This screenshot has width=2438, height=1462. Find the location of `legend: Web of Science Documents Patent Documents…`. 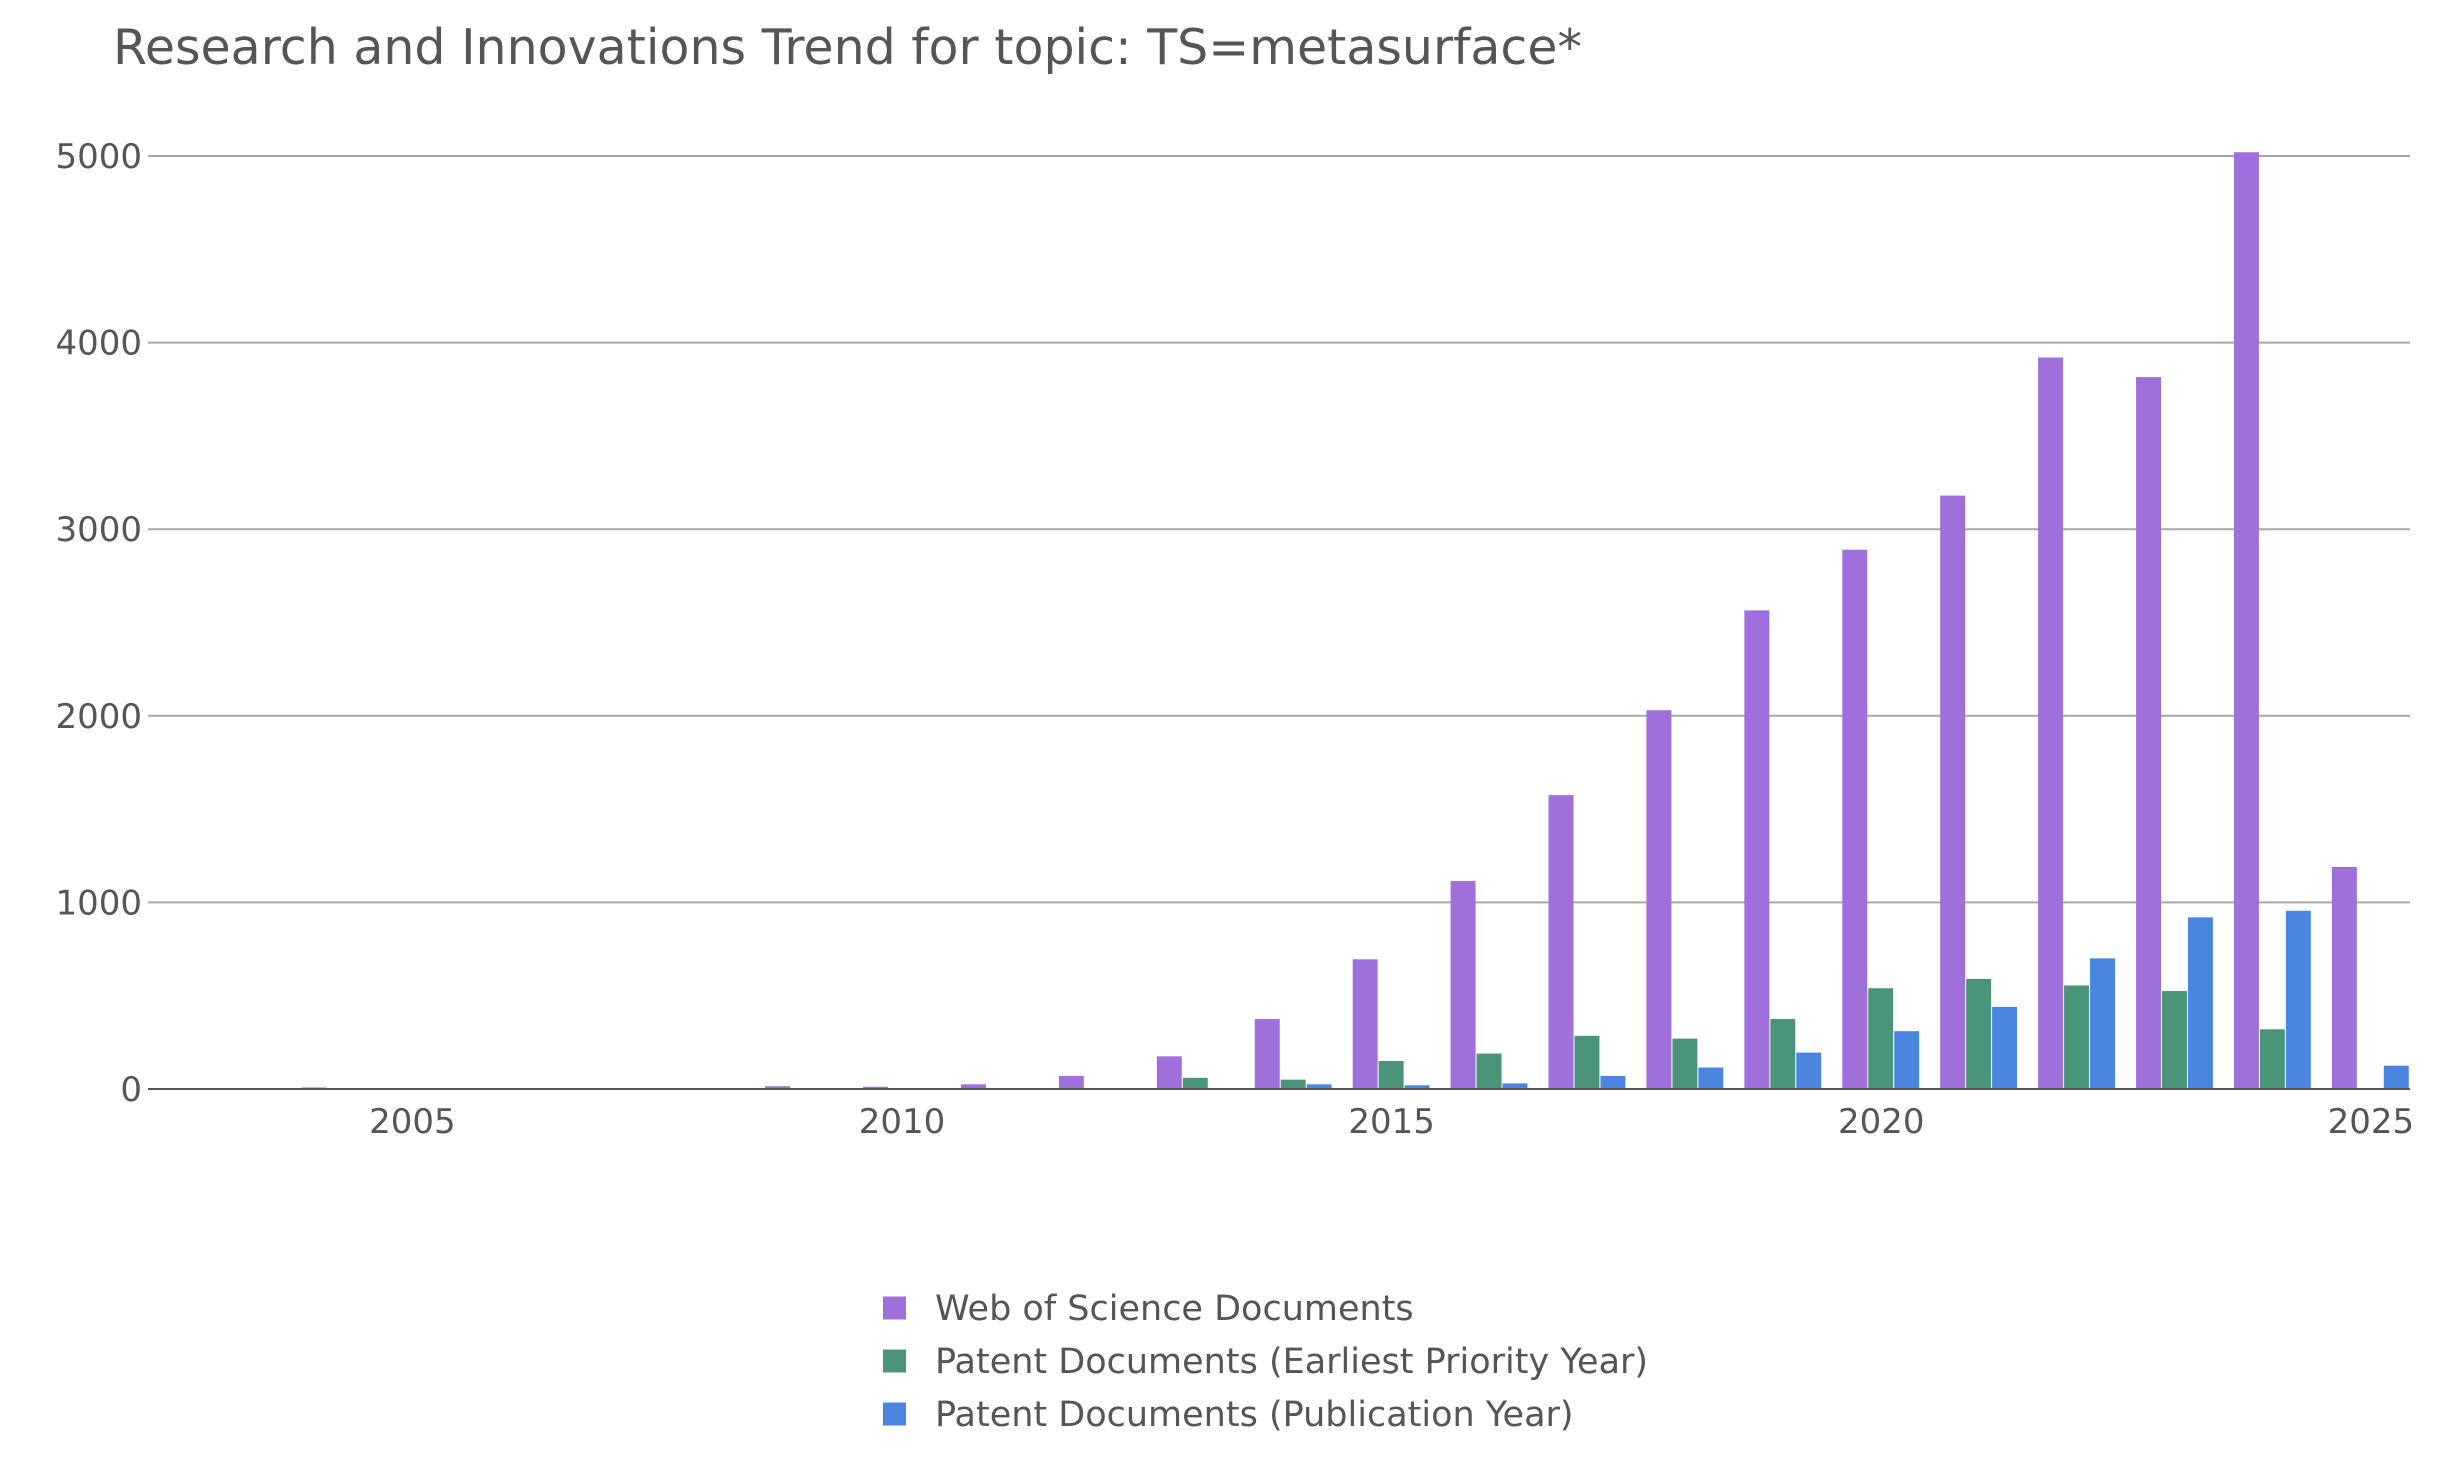

legend: Web of Science Documents Patent Documents… is located at coordinates (1265, 1362).